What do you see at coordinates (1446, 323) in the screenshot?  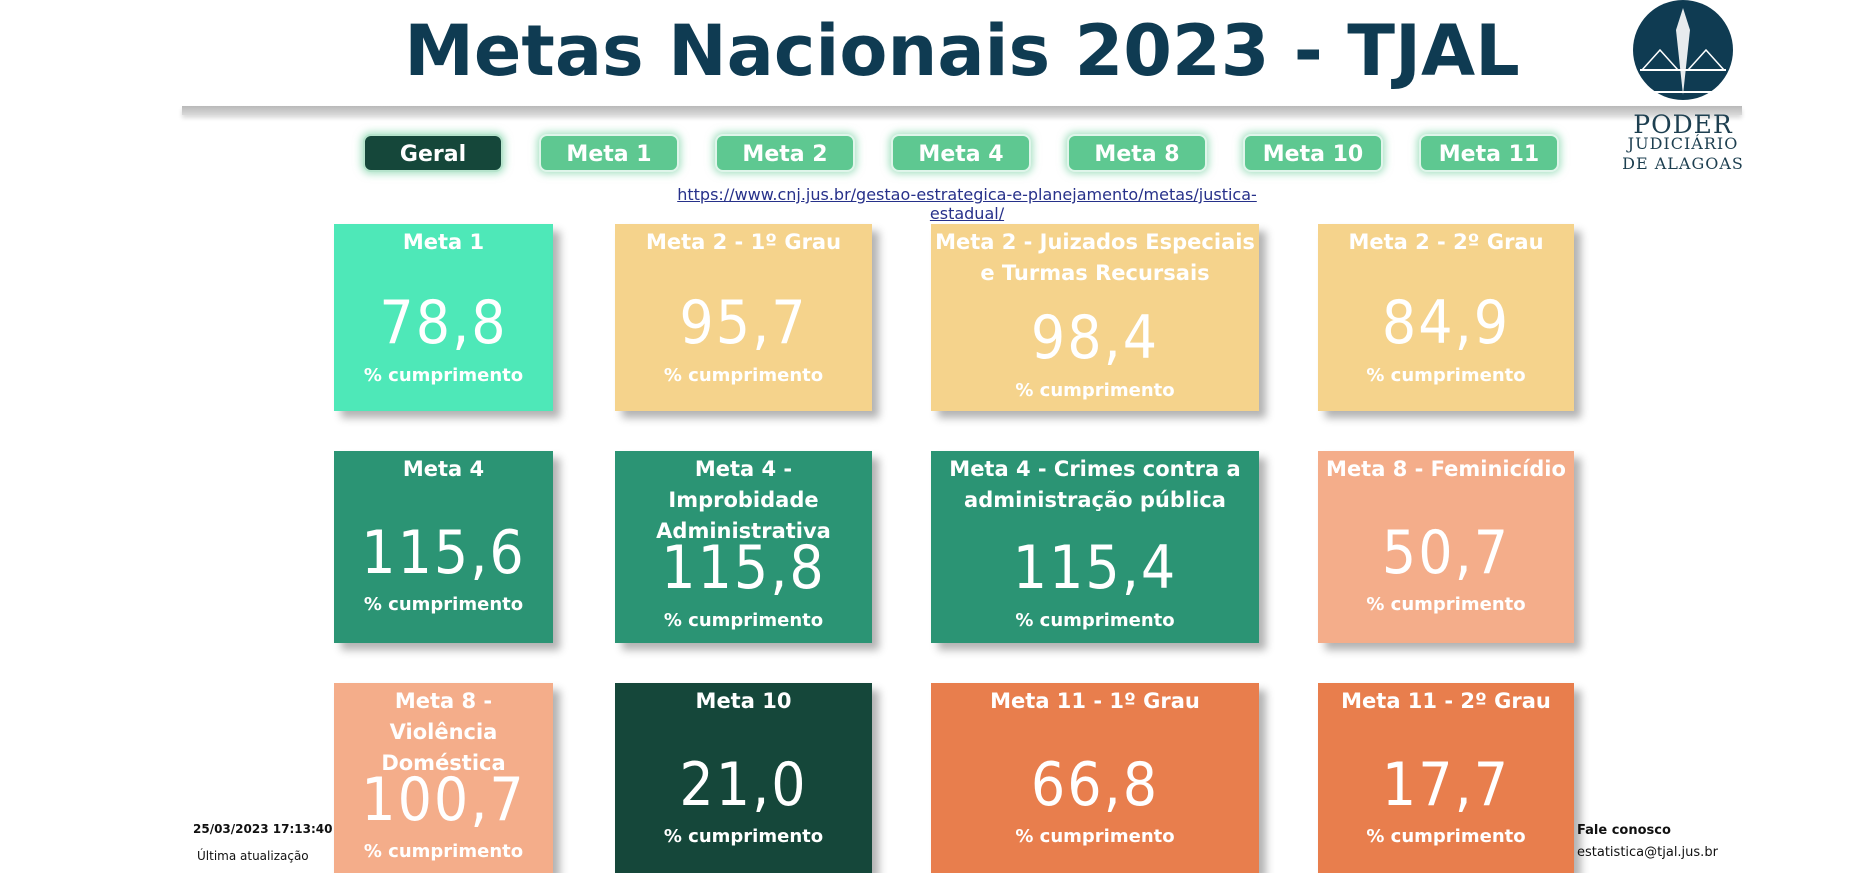 I see `card-value: 84,9` at bounding box center [1446, 323].